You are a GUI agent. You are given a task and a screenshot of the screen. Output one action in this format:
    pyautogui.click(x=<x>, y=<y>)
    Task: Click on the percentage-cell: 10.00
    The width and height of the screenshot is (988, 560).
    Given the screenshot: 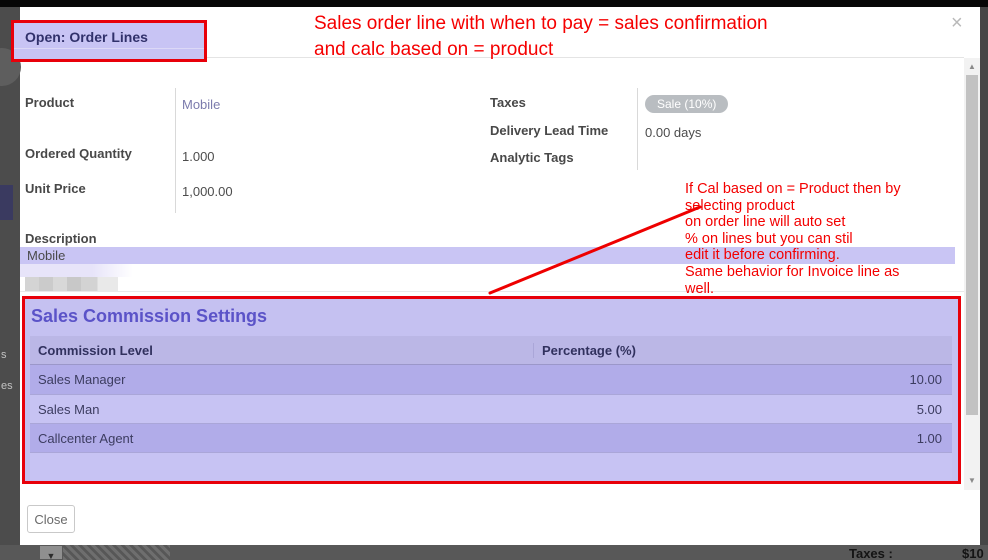 What is the action you would take?
    pyautogui.click(x=925, y=379)
    